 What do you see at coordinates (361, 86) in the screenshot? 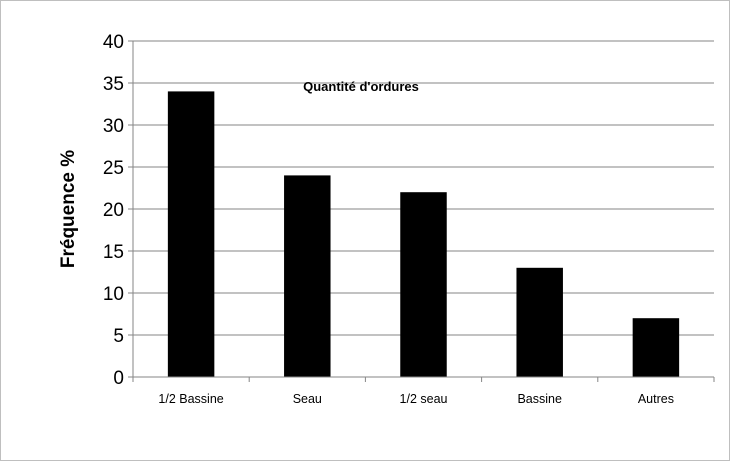
I see `chart-title: Quantité d'ordures` at bounding box center [361, 86].